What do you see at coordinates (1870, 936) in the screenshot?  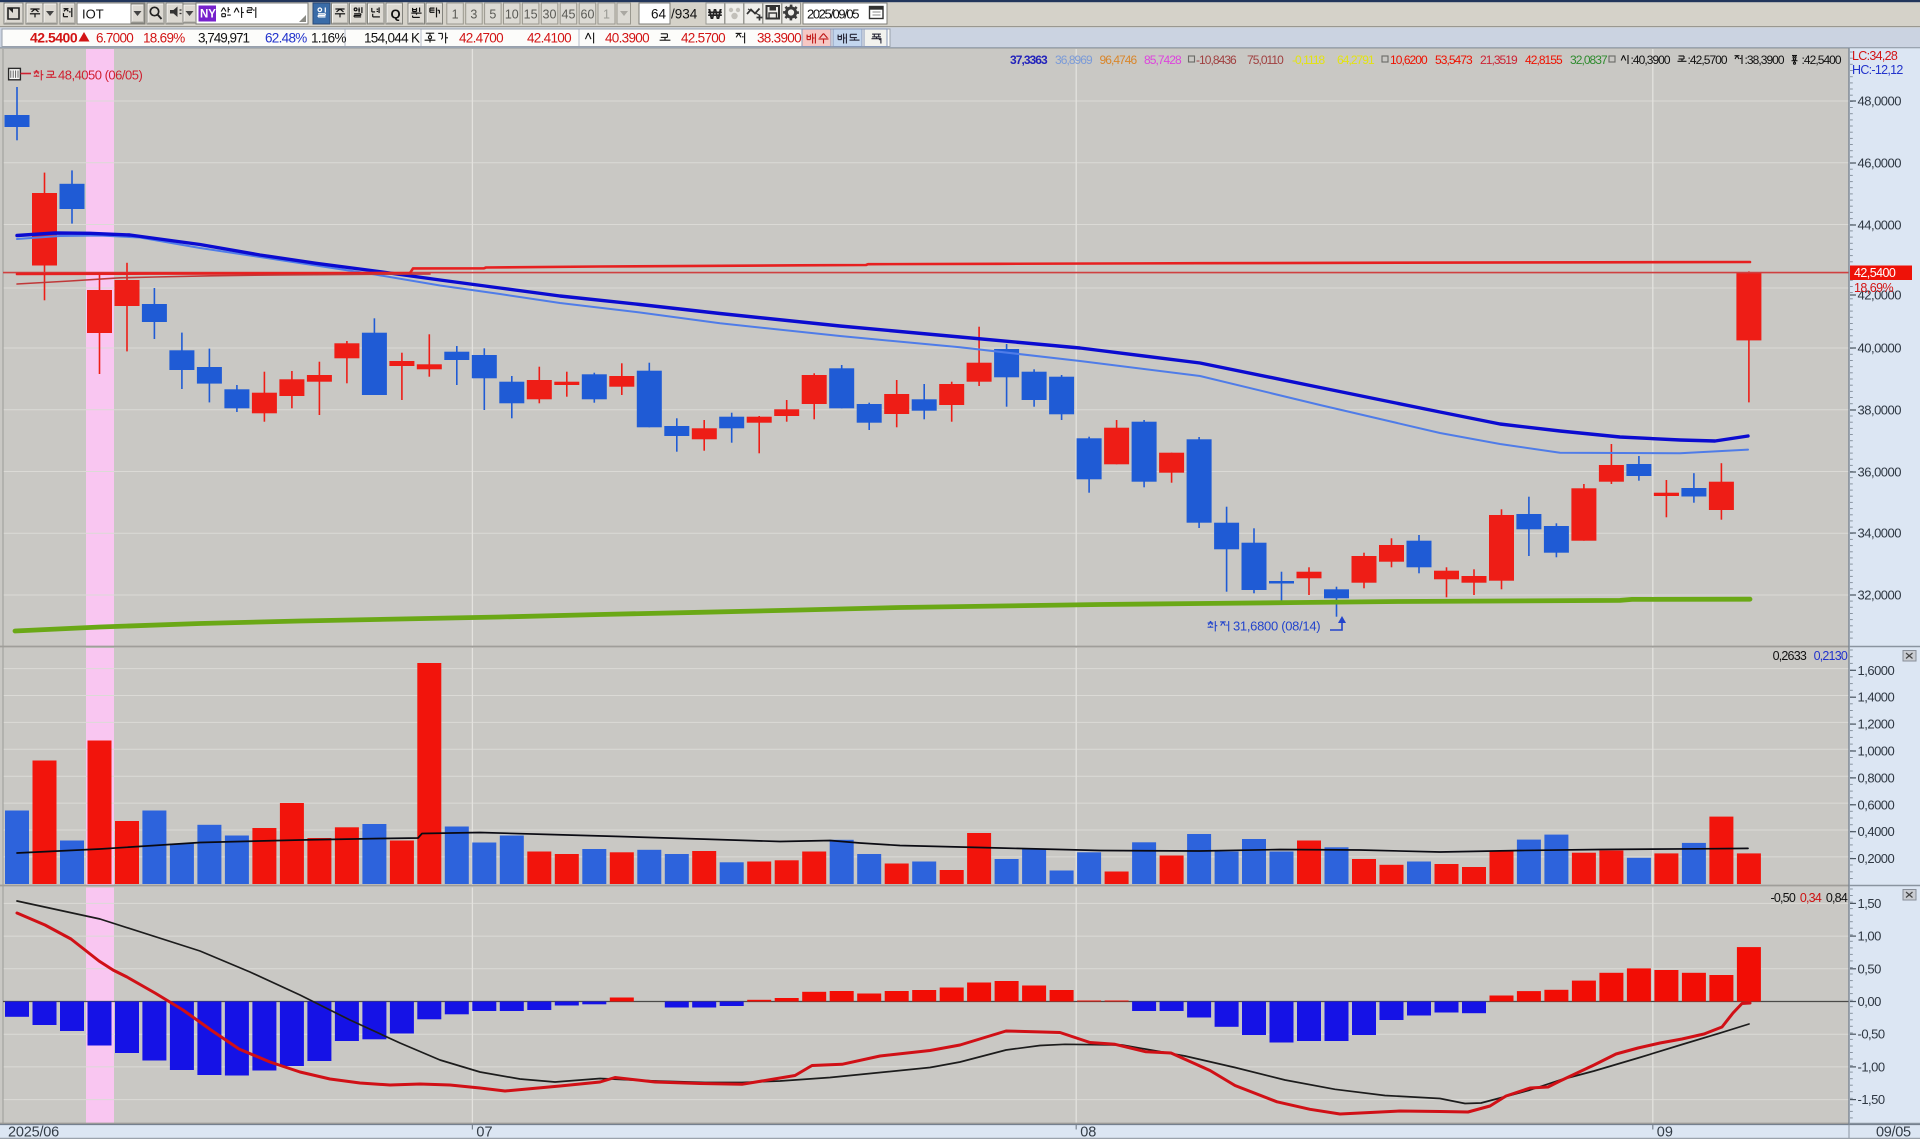 I see `svg-text: 1,00` at bounding box center [1870, 936].